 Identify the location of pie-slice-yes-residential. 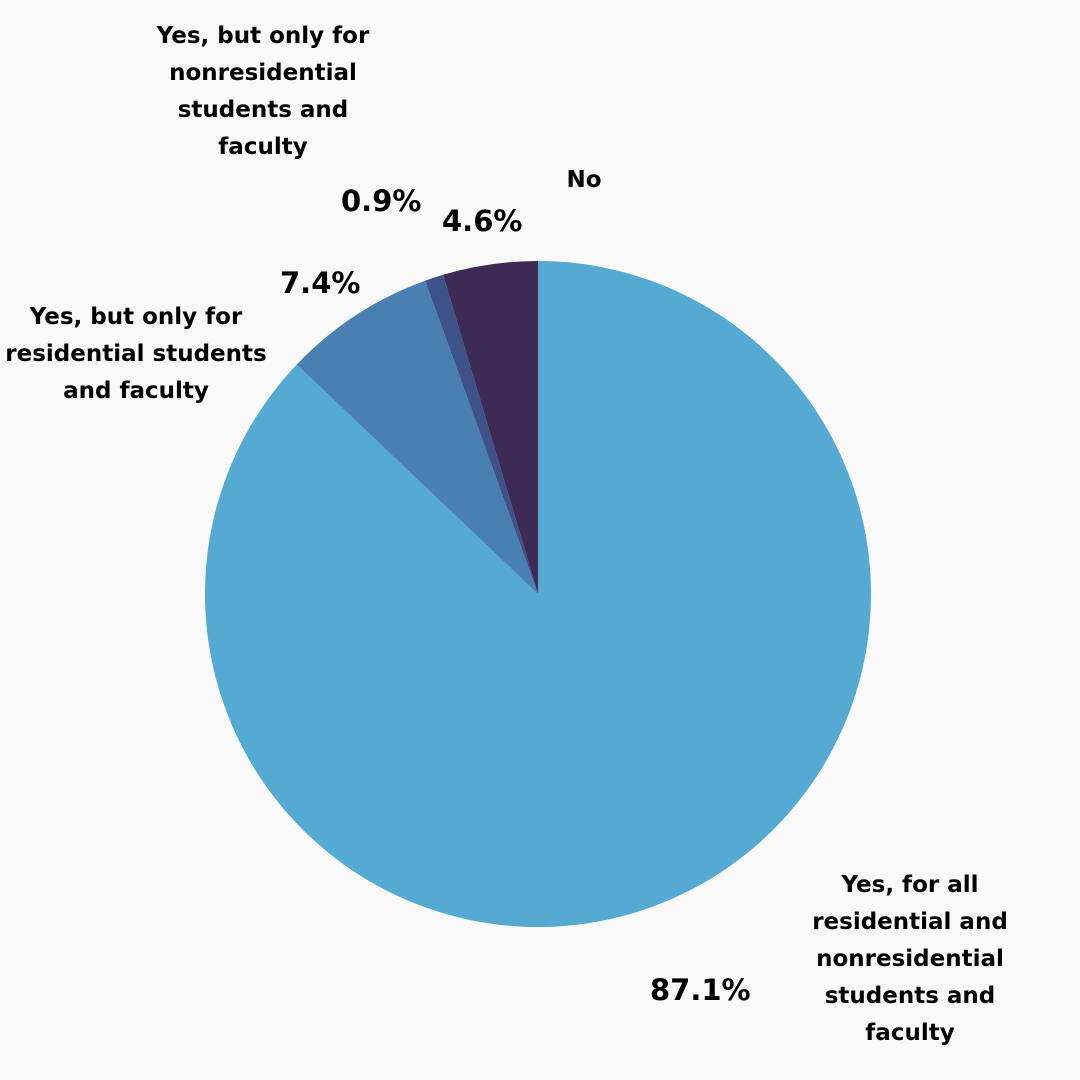
(417, 437).